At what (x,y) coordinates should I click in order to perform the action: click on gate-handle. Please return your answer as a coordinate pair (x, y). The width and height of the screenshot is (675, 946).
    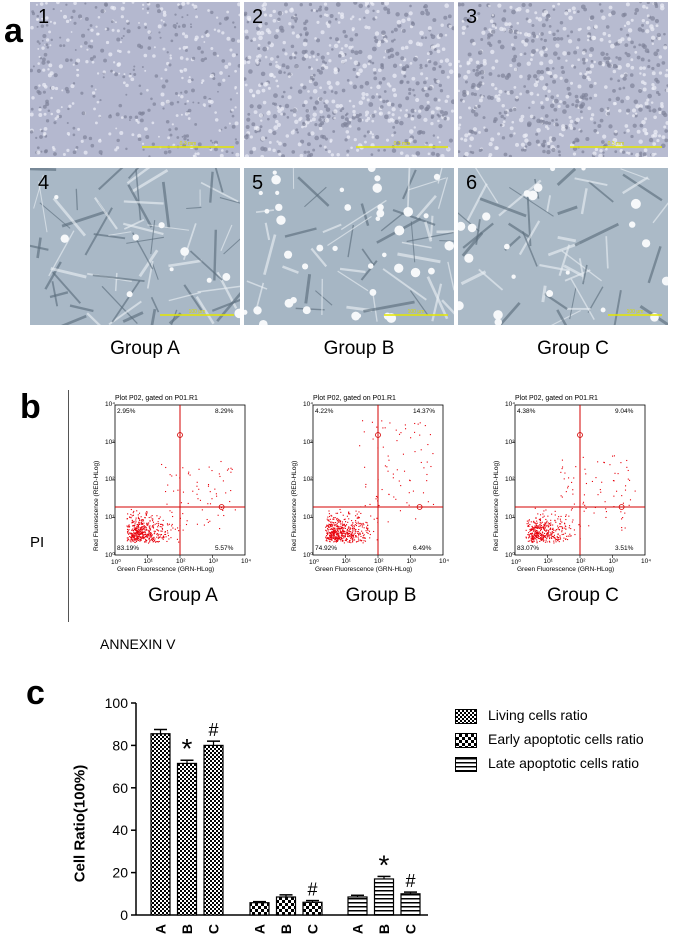
    Looking at the image, I should click on (221, 507).